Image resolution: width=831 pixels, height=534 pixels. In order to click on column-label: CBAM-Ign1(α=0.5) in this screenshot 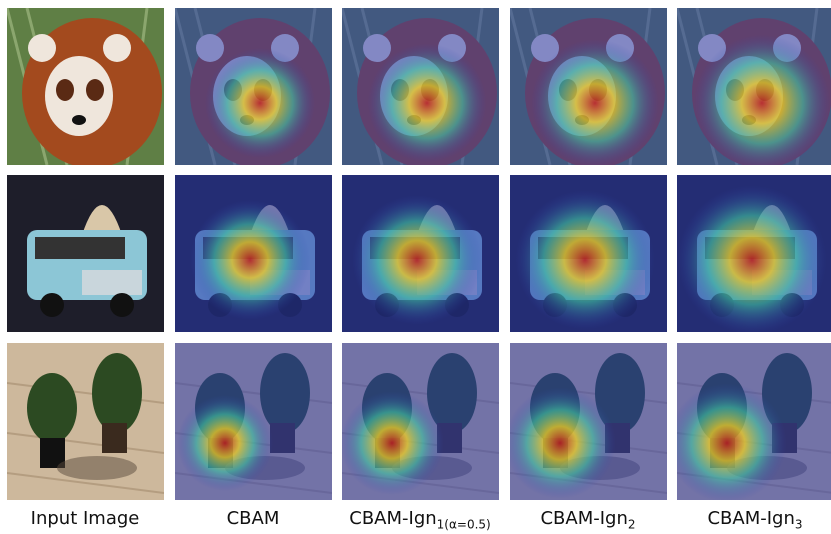, I will do `click(420, 520)`.